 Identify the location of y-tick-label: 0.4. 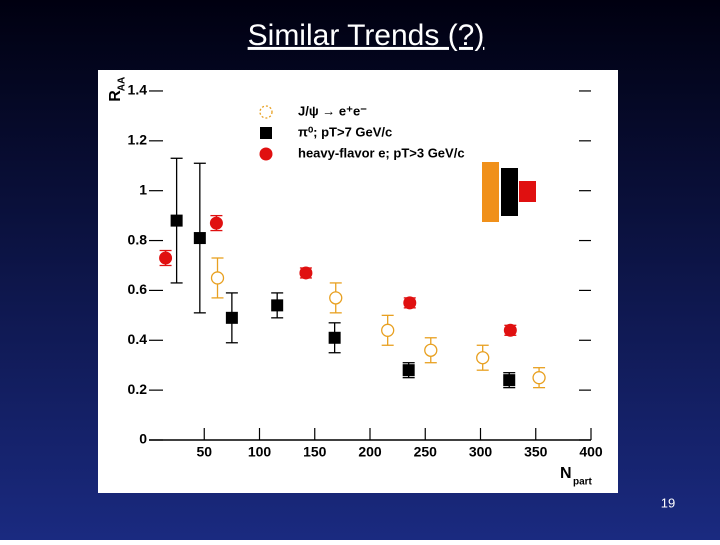
(138, 339).